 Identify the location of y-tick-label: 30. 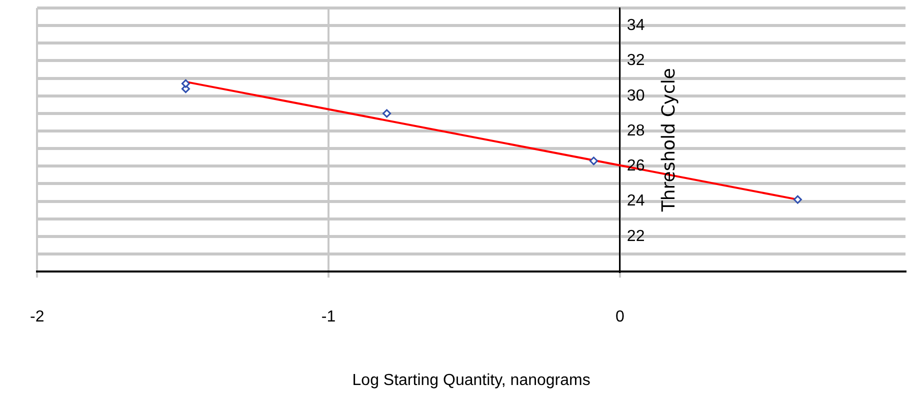
(635, 95).